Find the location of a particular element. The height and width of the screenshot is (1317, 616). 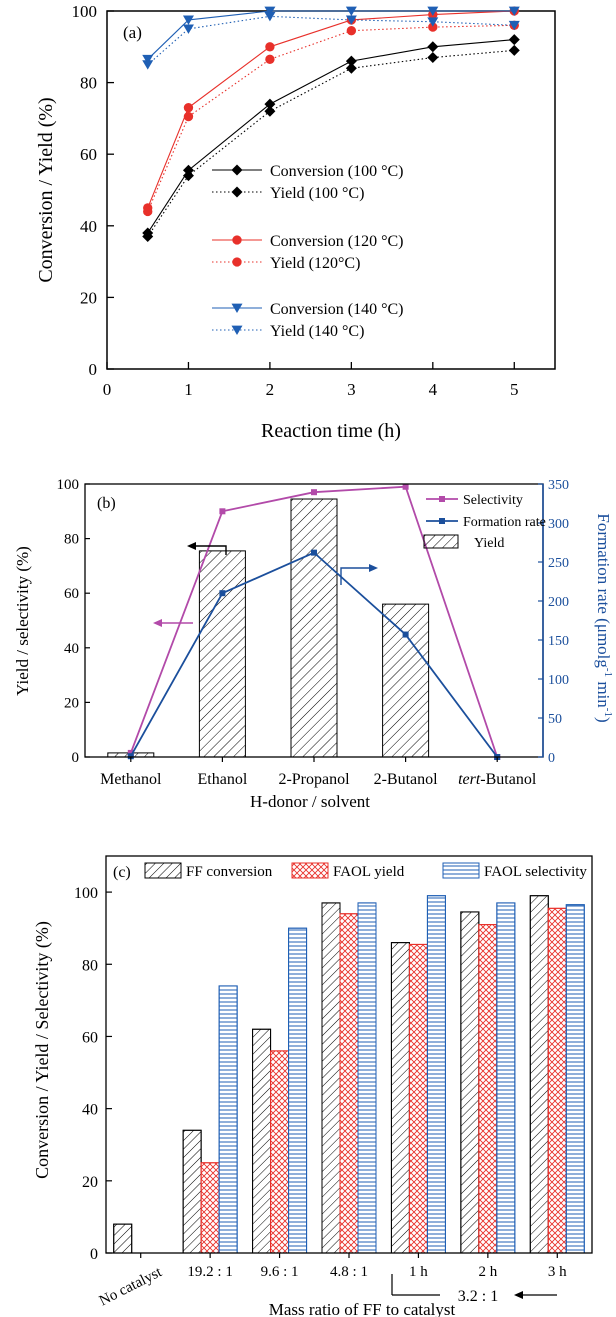

legend-label: Yield (100 °C) is located at coordinates (317, 193).